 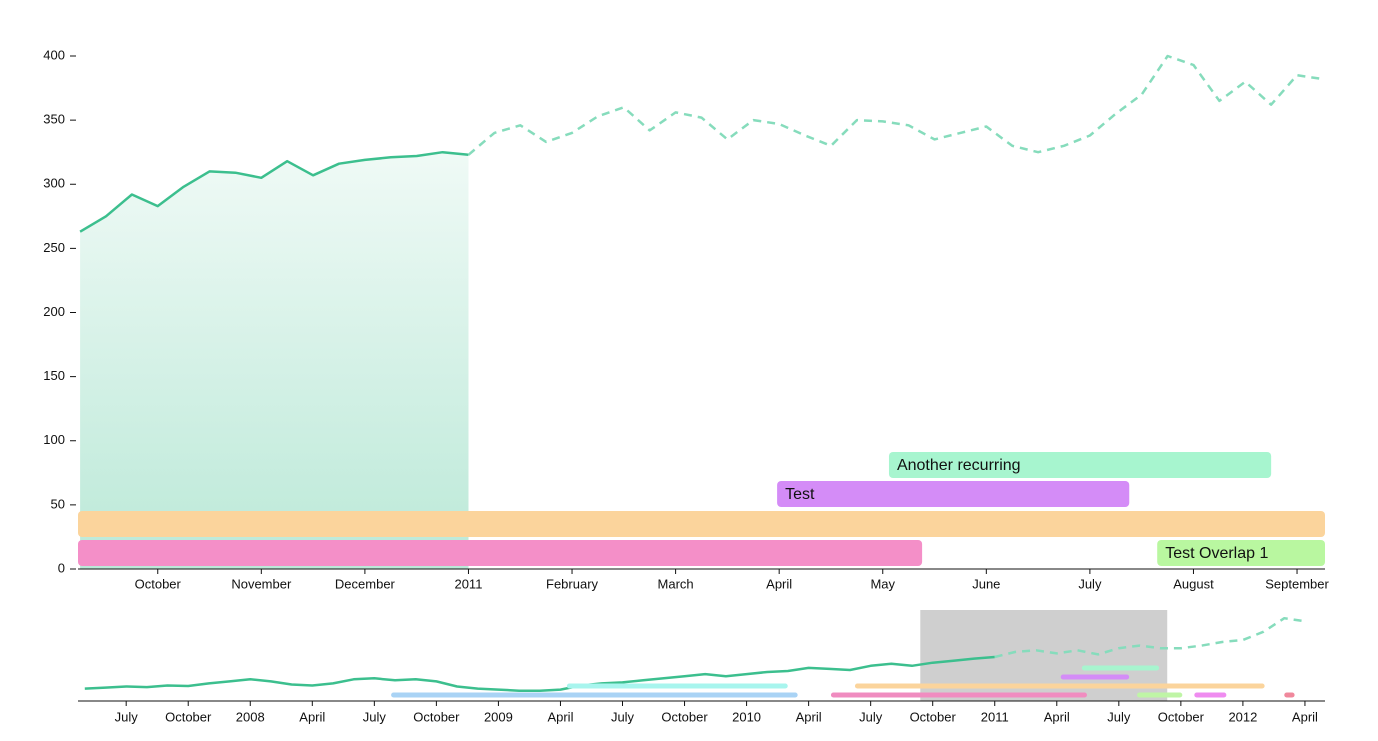 I want to click on plot, so click(x=695, y=655).